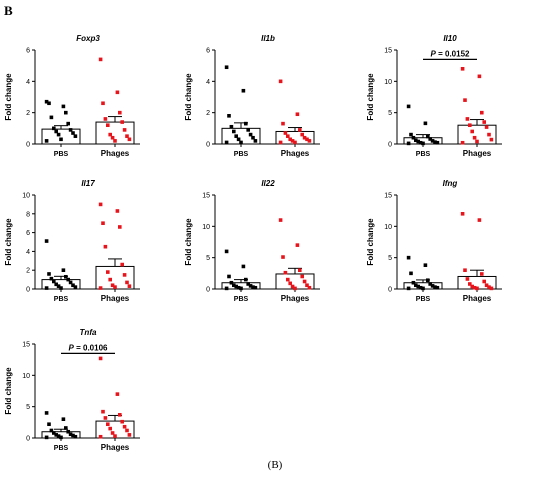  I want to click on p-value-label: P = 0.0152, so click(450, 53).